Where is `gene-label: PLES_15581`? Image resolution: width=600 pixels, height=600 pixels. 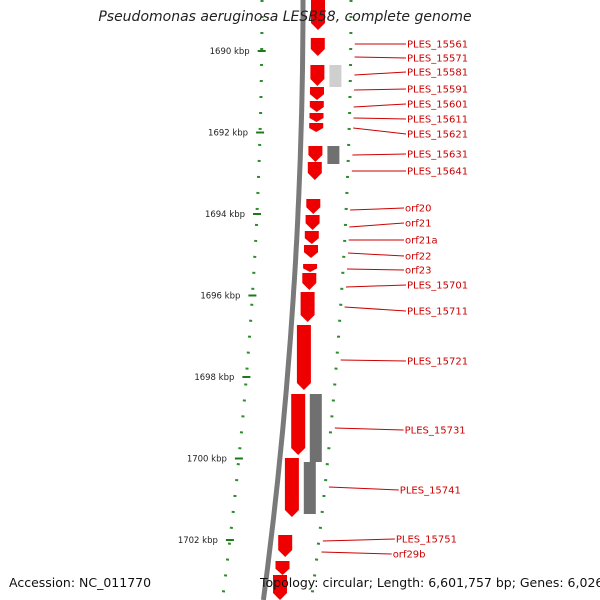
gene-label: PLES_15581 is located at coordinates (437, 73).